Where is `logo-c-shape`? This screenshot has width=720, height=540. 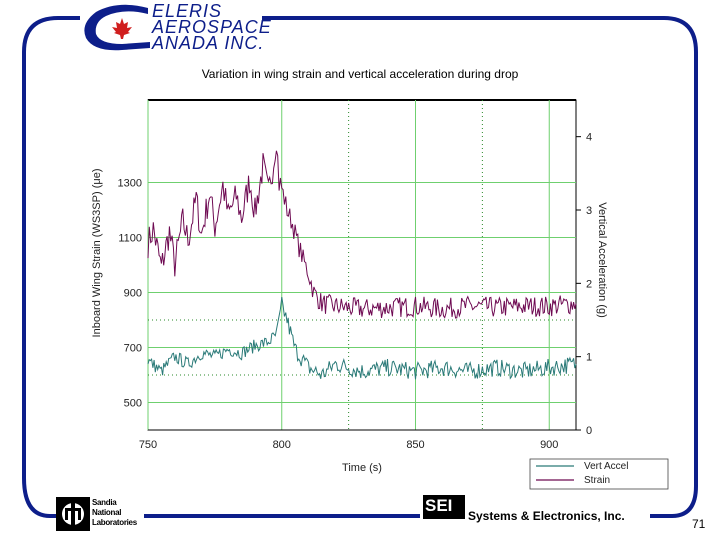 logo-c-shape is located at coordinates (117, 27).